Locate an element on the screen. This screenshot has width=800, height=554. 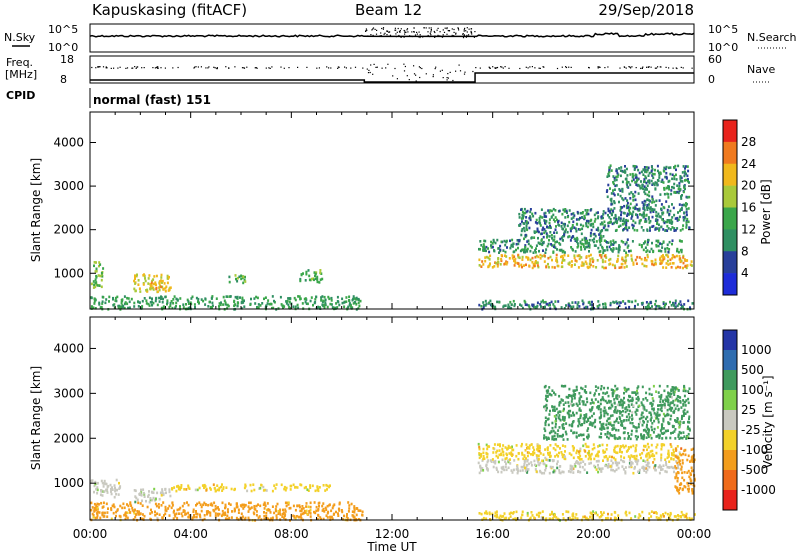
colorbar-segment is located at coordinates (730, 284).